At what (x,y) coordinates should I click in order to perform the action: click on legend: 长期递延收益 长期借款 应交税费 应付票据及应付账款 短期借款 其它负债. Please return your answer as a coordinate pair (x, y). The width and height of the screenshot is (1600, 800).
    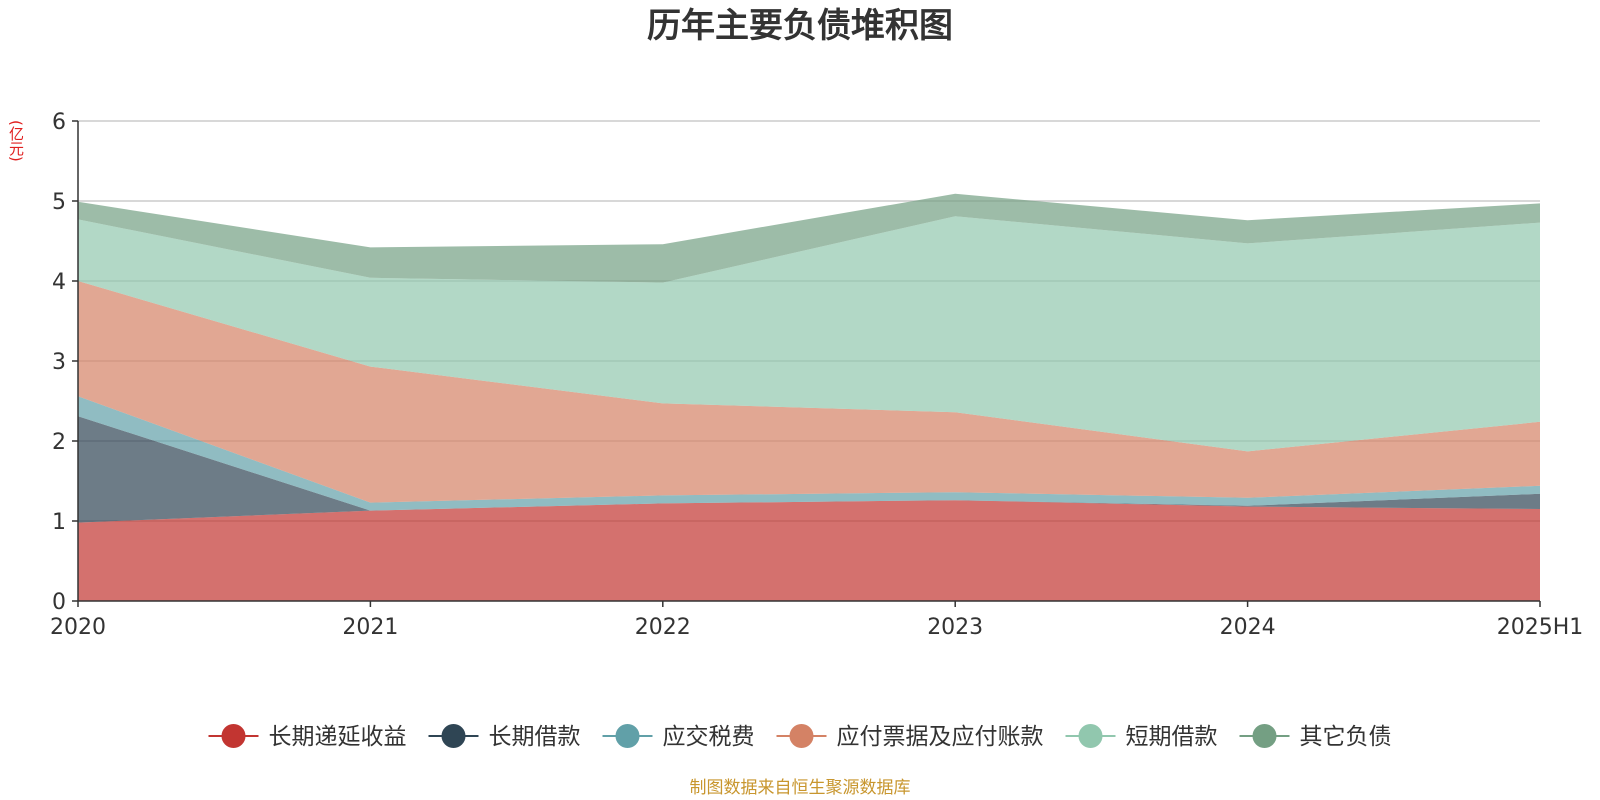
    Looking at the image, I should click on (800, 737).